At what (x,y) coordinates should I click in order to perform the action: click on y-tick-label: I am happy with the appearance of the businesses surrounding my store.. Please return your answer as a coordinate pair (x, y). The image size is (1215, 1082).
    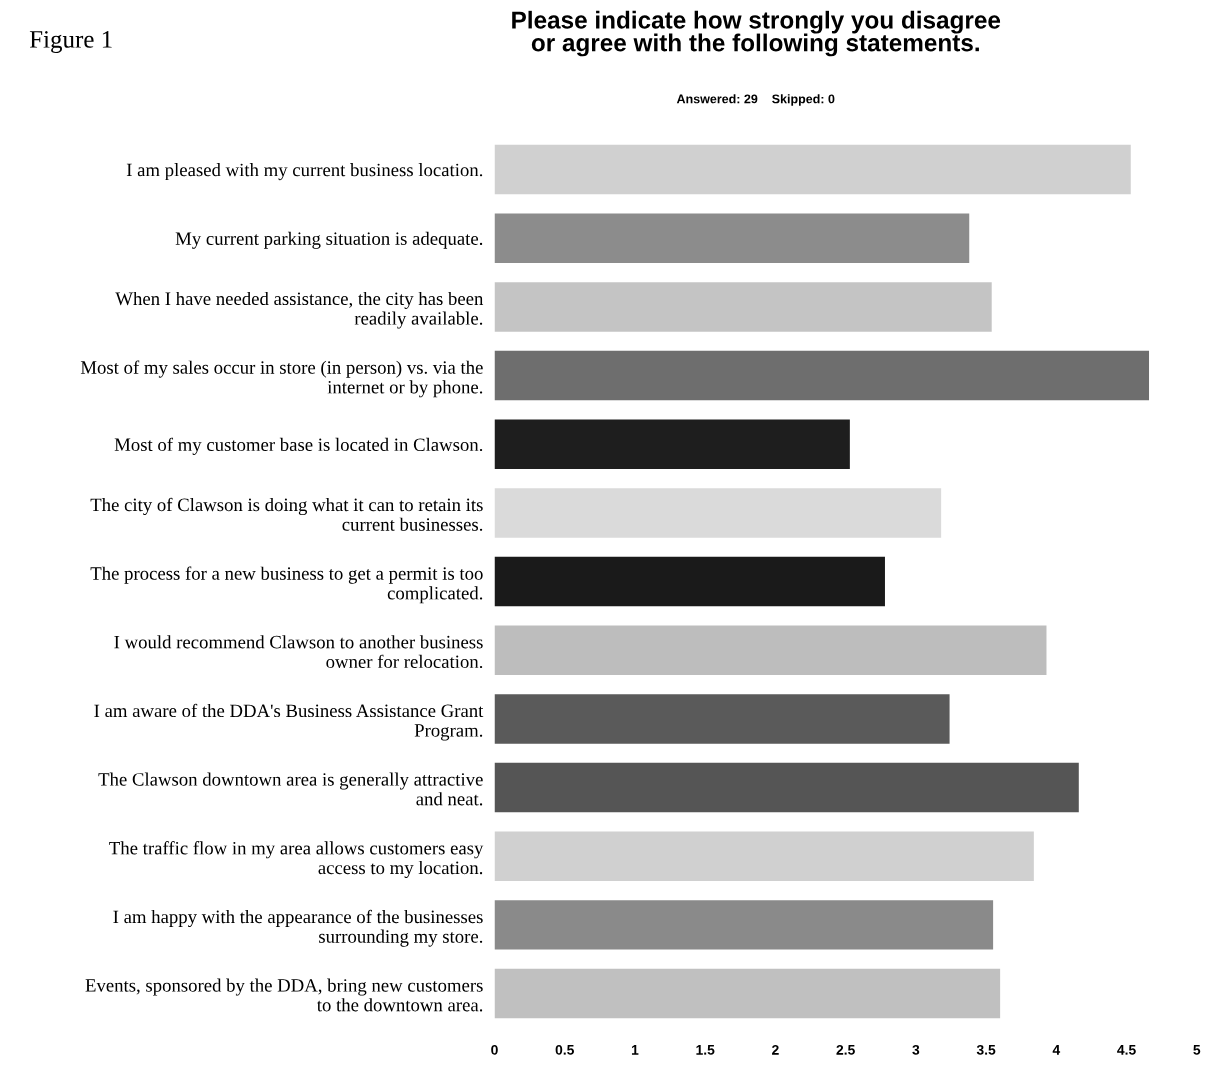
    Looking at the image, I should click on (298, 928).